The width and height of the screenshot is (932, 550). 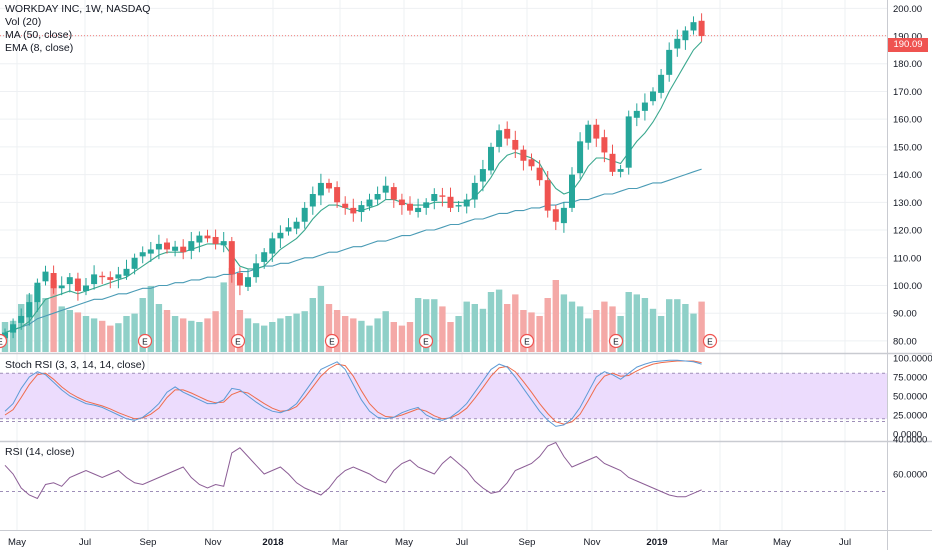 What do you see at coordinates (39, 48) in the screenshot?
I see `legend-ema: EMA (8, close)` at bounding box center [39, 48].